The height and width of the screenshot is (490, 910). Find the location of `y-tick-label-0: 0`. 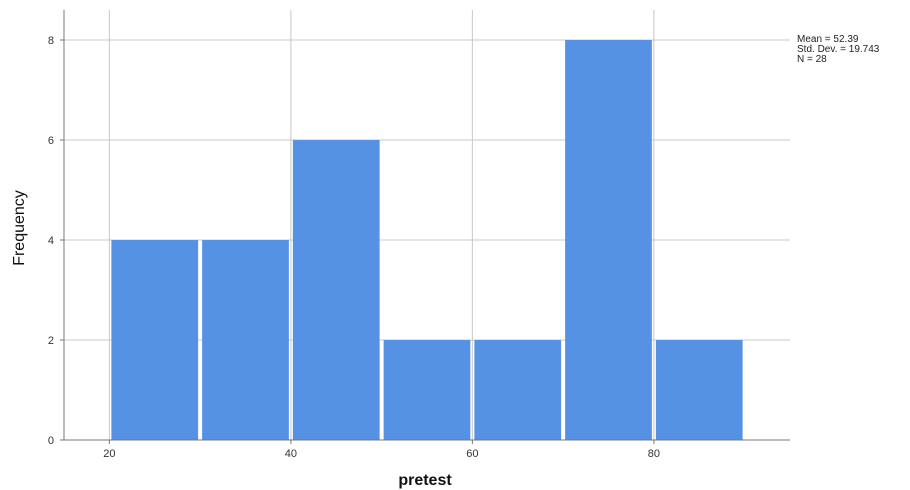

y-tick-label-0: 0 is located at coordinates (51, 441).